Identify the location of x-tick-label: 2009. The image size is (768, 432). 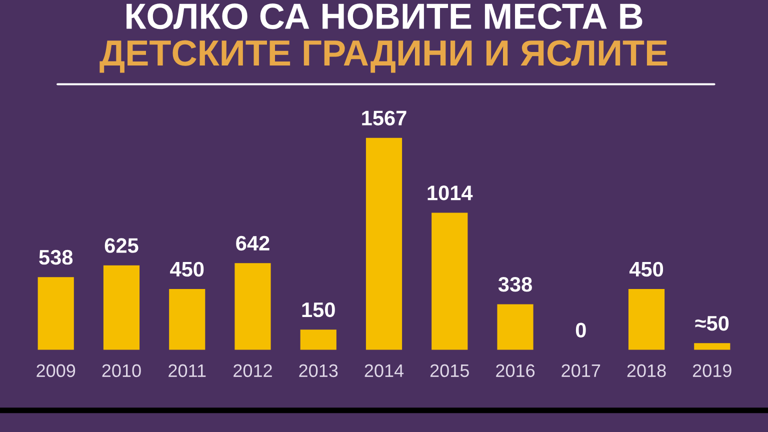
(56, 371).